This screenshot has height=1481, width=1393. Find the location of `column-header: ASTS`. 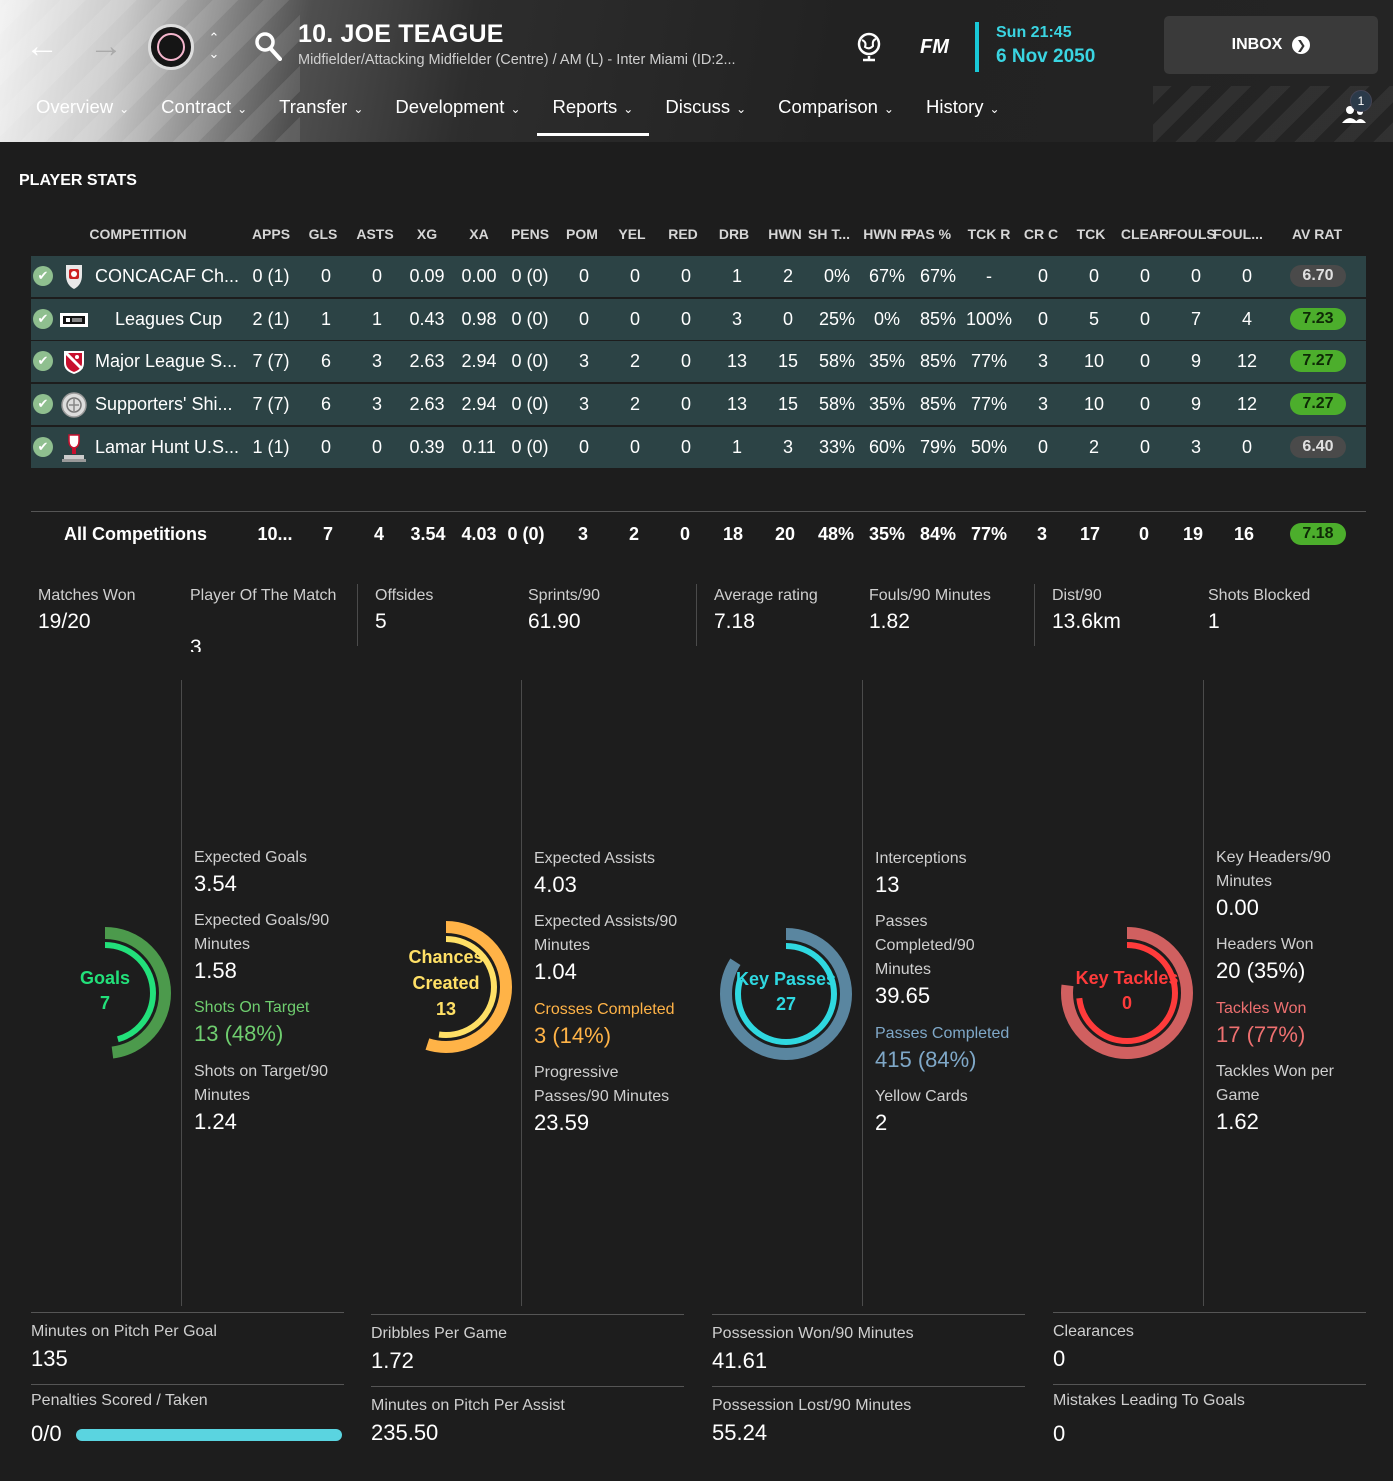

column-header: ASTS is located at coordinates (375, 234).